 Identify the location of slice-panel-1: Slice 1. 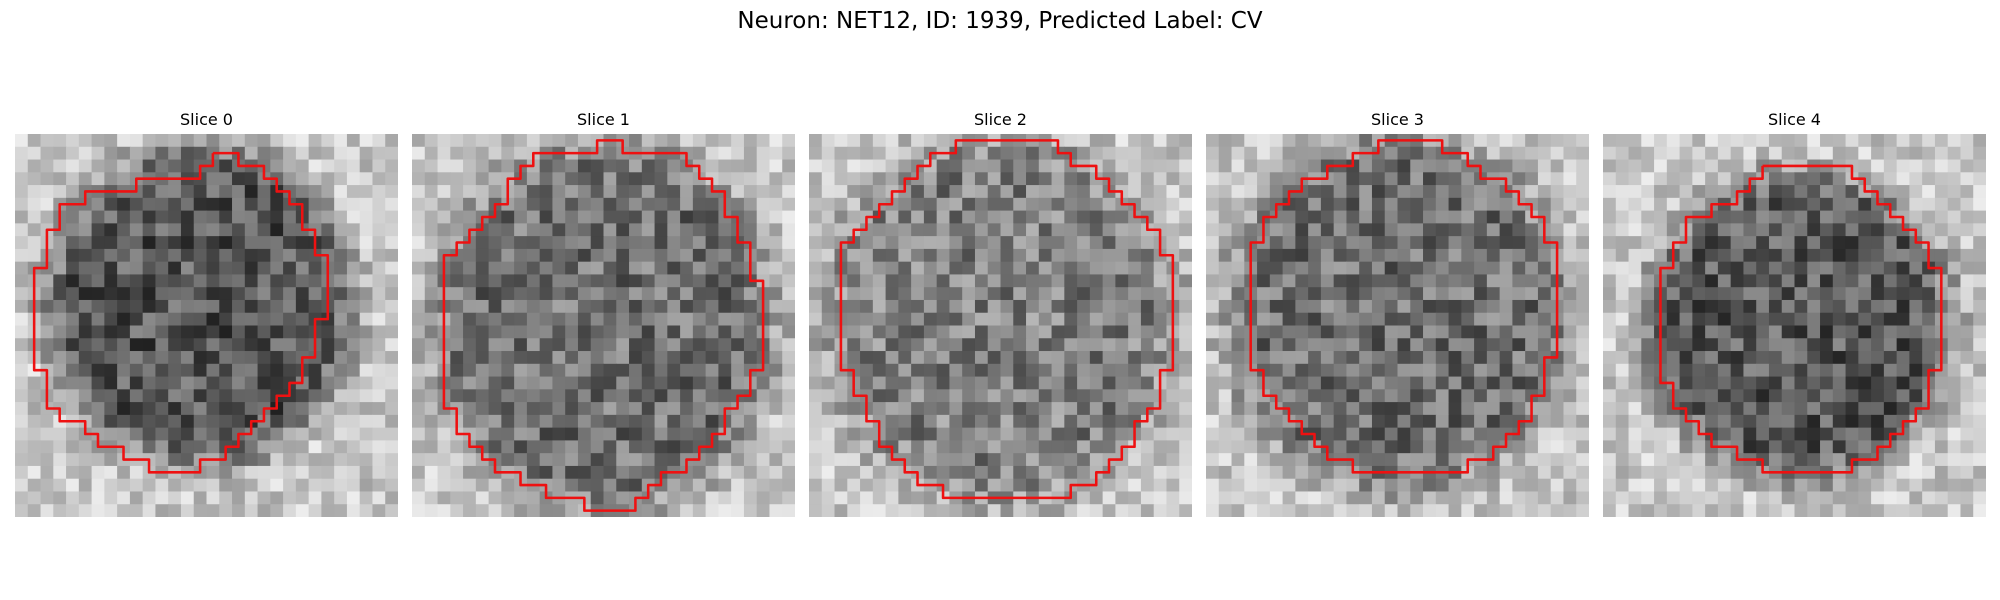
(603, 312).